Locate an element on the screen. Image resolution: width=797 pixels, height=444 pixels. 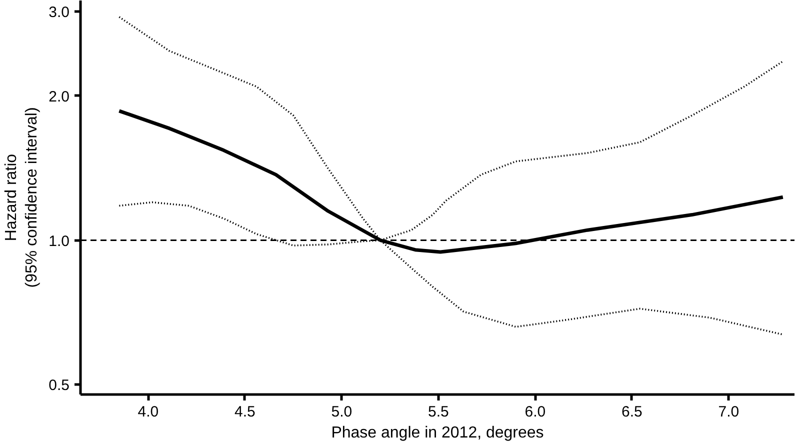
y-tick-label: 3.0 is located at coordinates (59, 12).